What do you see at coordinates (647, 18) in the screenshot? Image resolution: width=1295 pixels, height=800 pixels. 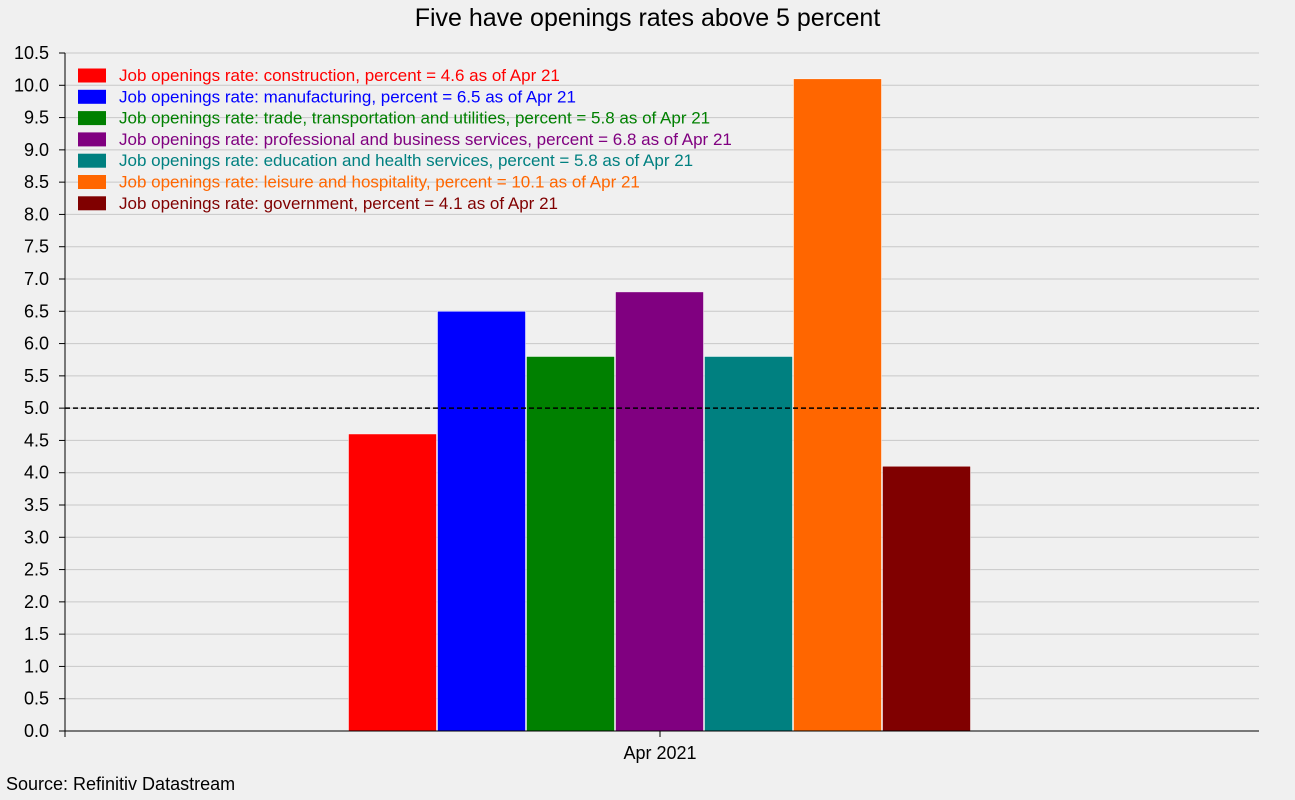 I see `chart-title: Five have openings rates above 5 percent` at bounding box center [647, 18].